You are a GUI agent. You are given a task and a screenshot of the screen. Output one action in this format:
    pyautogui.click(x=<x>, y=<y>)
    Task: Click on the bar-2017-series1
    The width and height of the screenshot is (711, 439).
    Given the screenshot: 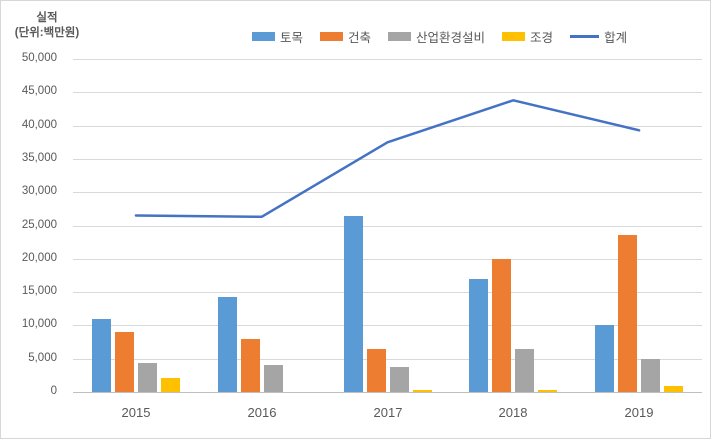 What is the action you would take?
    pyautogui.click(x=376, y=370)
    